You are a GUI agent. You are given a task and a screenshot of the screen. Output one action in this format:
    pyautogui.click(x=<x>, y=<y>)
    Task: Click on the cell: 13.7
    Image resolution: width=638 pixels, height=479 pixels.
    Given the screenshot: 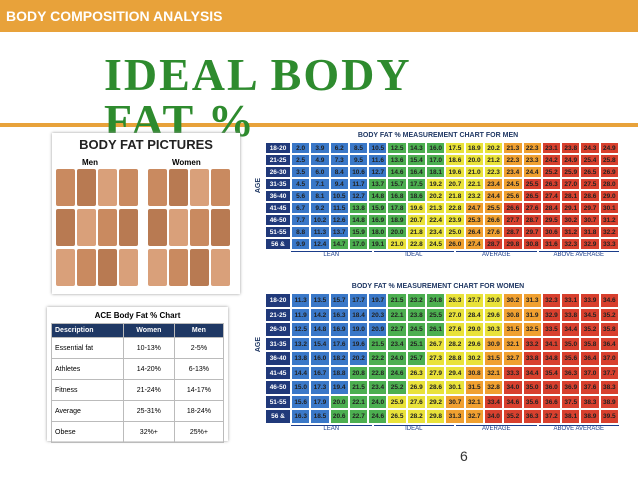 What is the action you would take?
    pyautogui.click(x=378, y=184)
    